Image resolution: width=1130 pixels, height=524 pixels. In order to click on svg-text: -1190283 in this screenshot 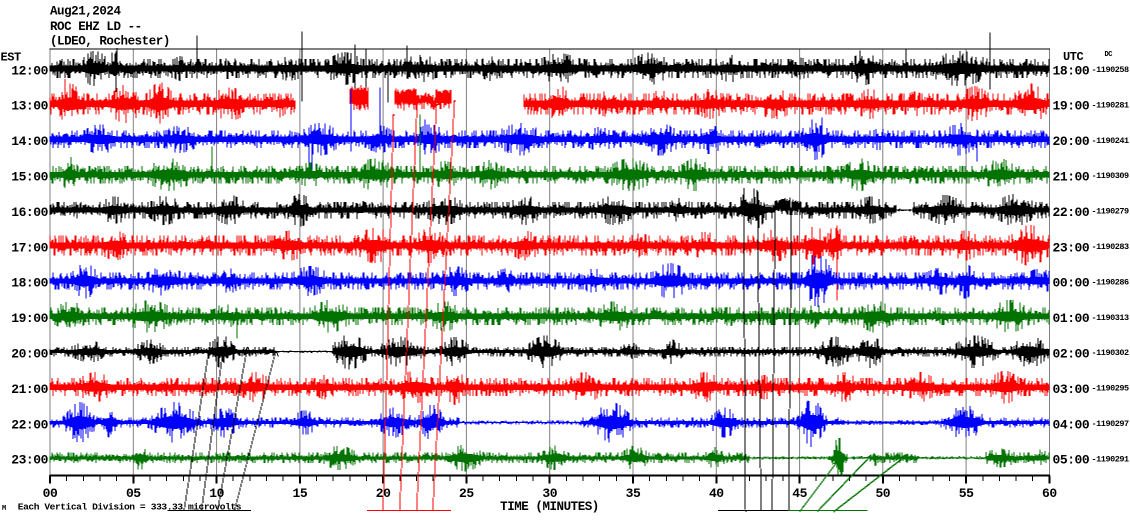, I will do `click(1111, 247)`.